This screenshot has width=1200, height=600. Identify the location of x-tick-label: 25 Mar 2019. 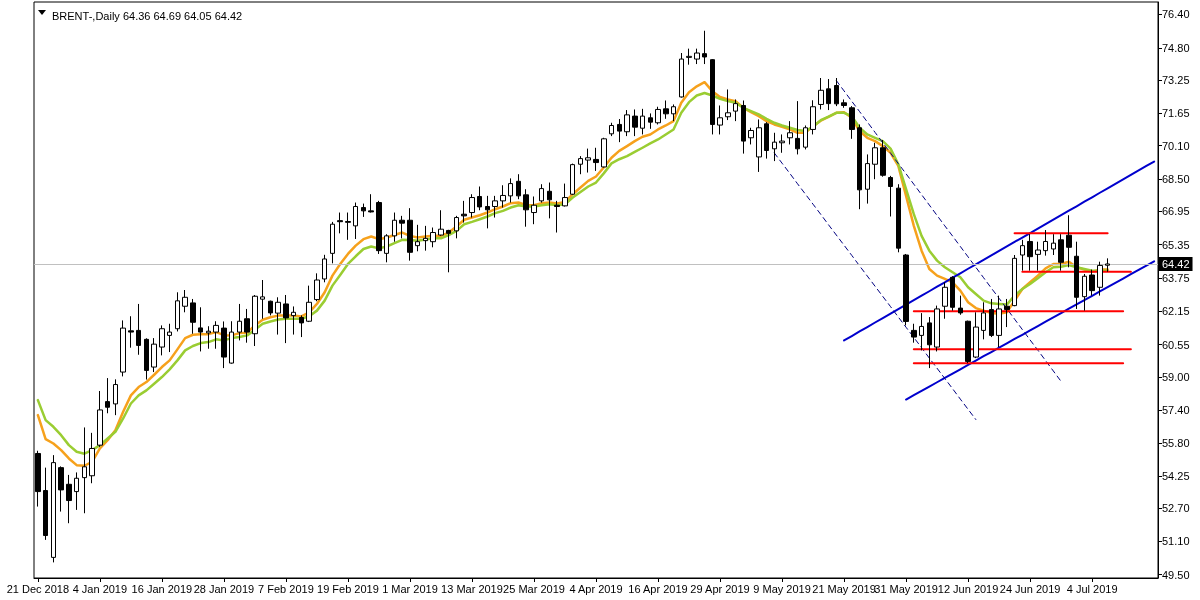
(534, 588).